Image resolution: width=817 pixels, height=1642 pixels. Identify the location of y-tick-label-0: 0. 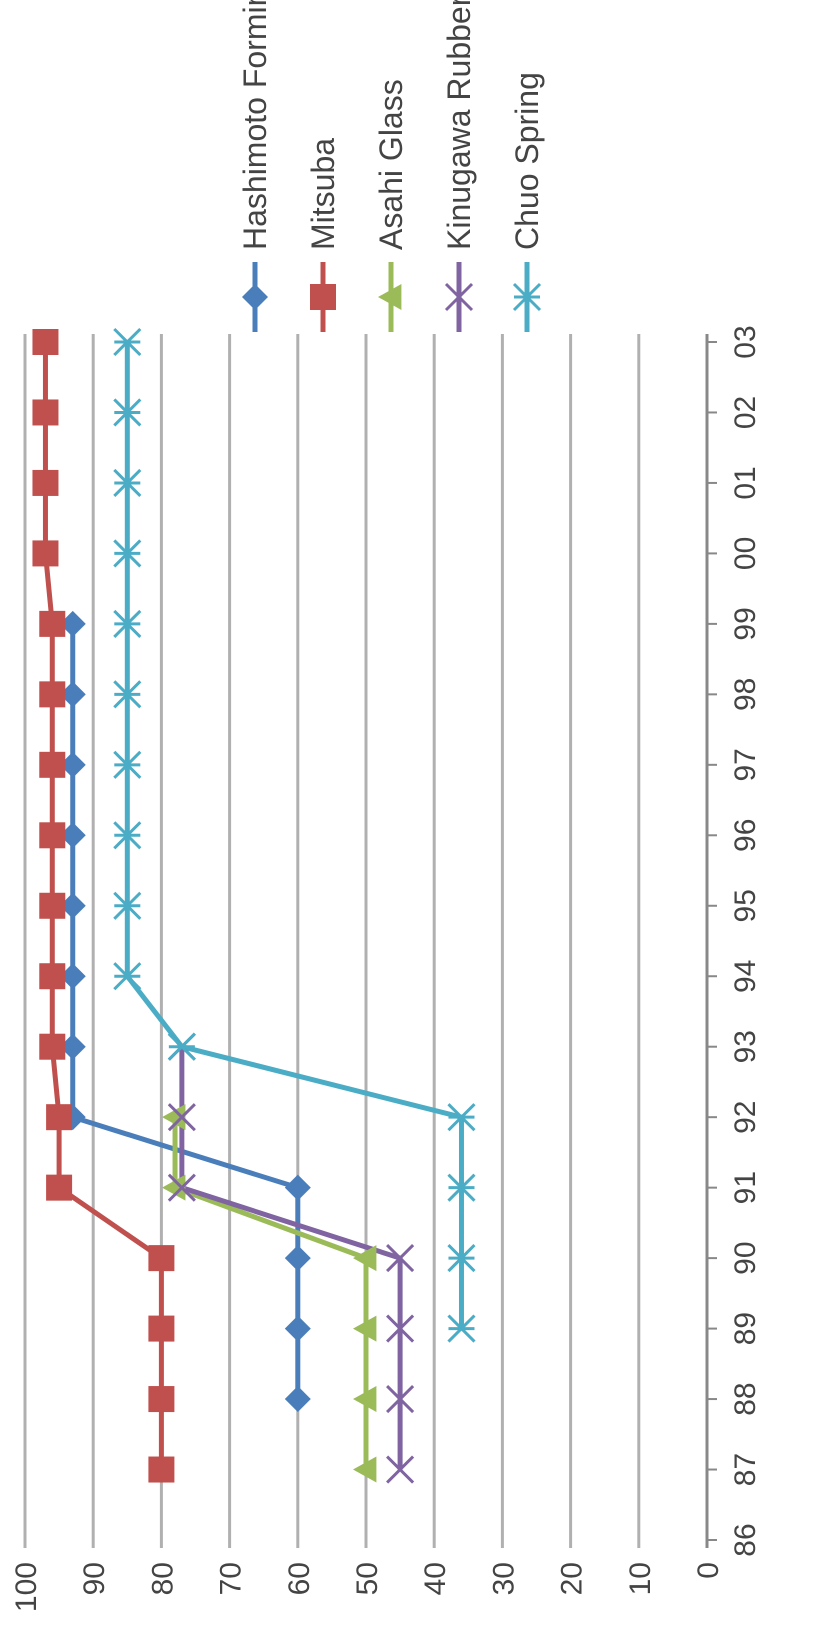
(708, 1570).